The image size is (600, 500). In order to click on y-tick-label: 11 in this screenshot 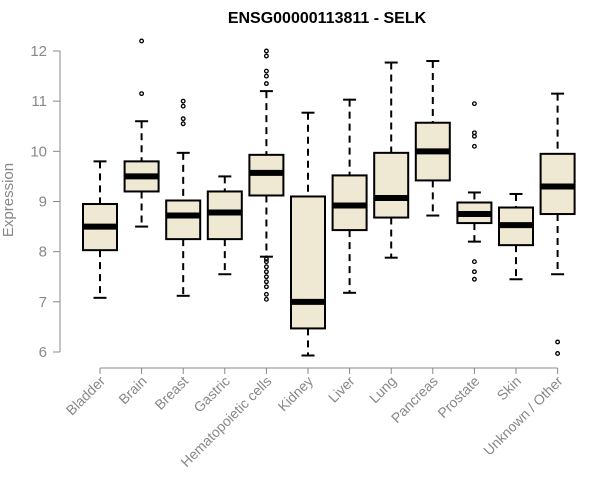, I will do `click(39, 101)`.